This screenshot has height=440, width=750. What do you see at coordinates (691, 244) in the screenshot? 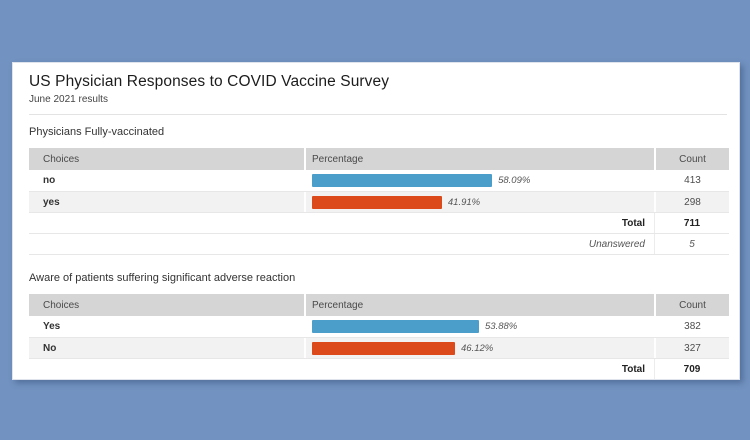
I see `summary-value: 5` at bounding box center [691, 244].